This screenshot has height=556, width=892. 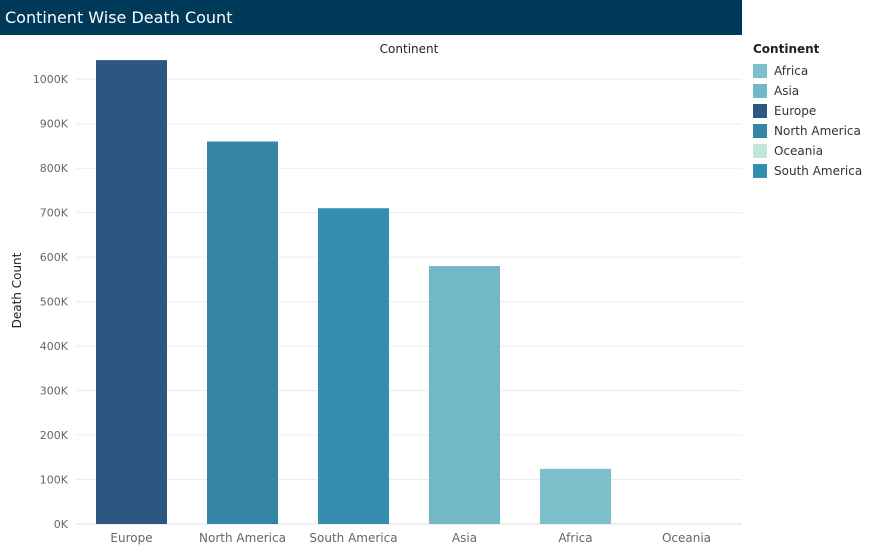 What do you see at coordinates (799, 151) in the screenshot?
I see `legend-label: Oceania` at bounding box center [799, 151].